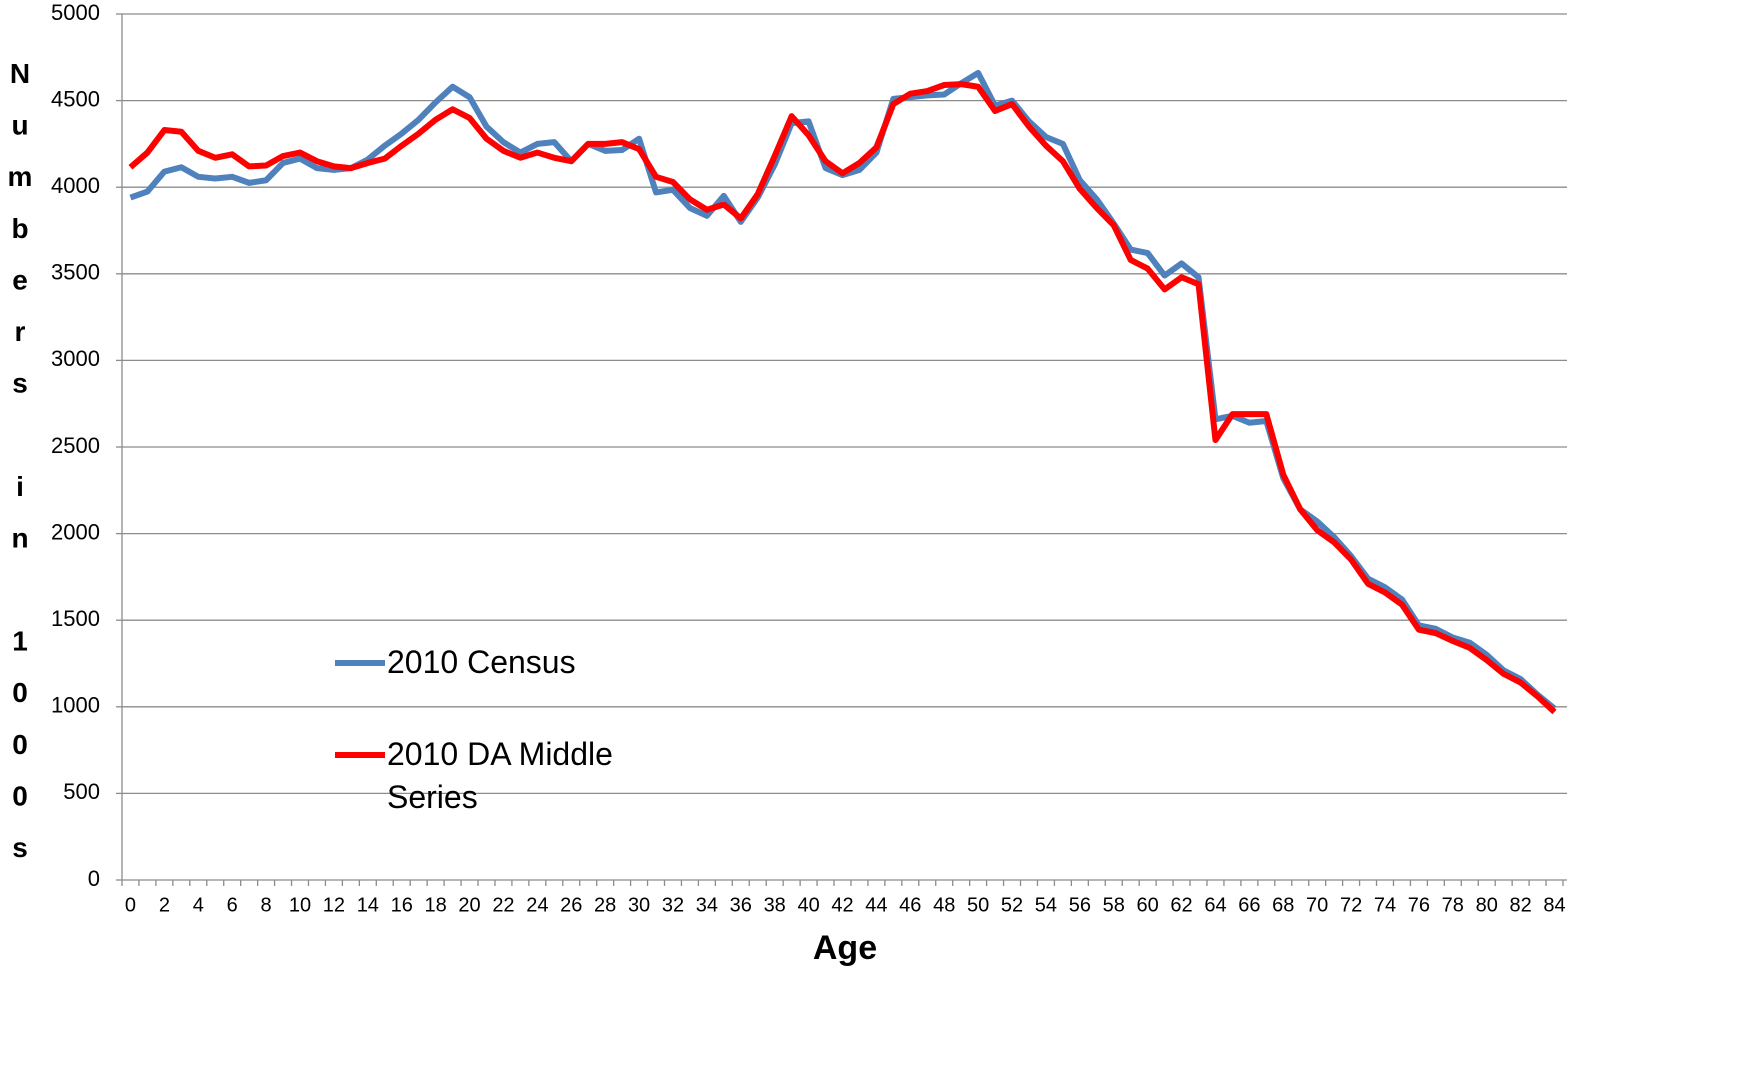  What do you see at coordinates (75, 531) in the screenshot?
I see `y-tick-label: 2000` at bounding box center [75, 531].